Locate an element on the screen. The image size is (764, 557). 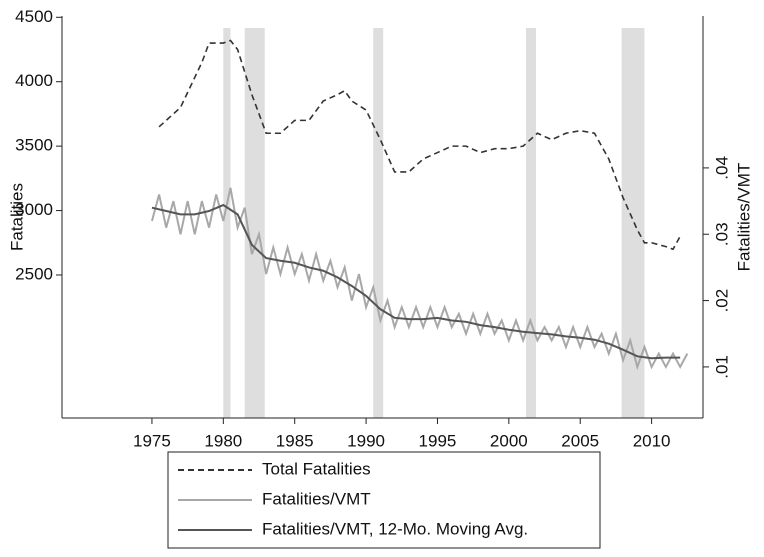
y2-tick-label: .01 is located at coordinates (721, 367).